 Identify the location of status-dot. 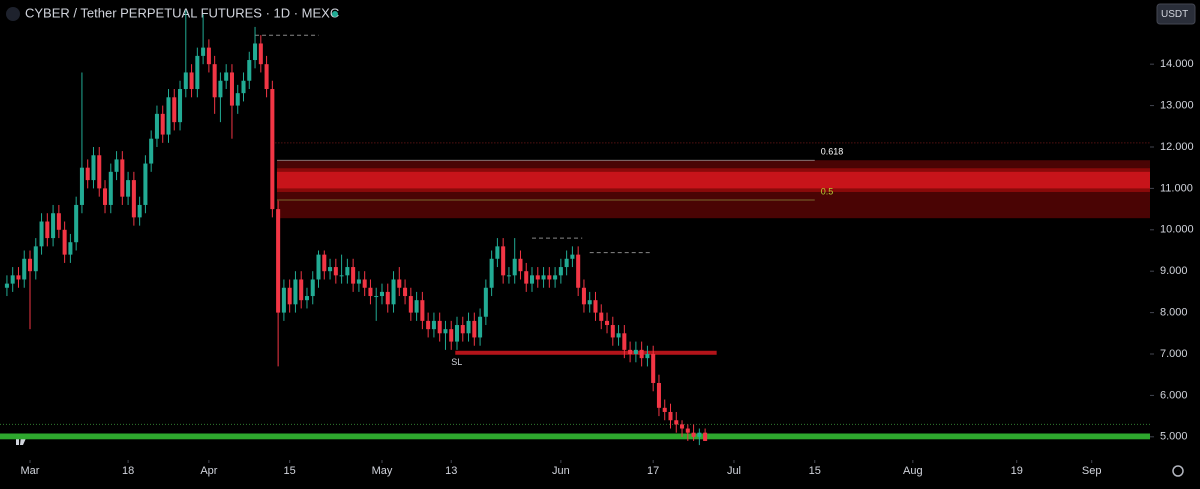
(335, 14).